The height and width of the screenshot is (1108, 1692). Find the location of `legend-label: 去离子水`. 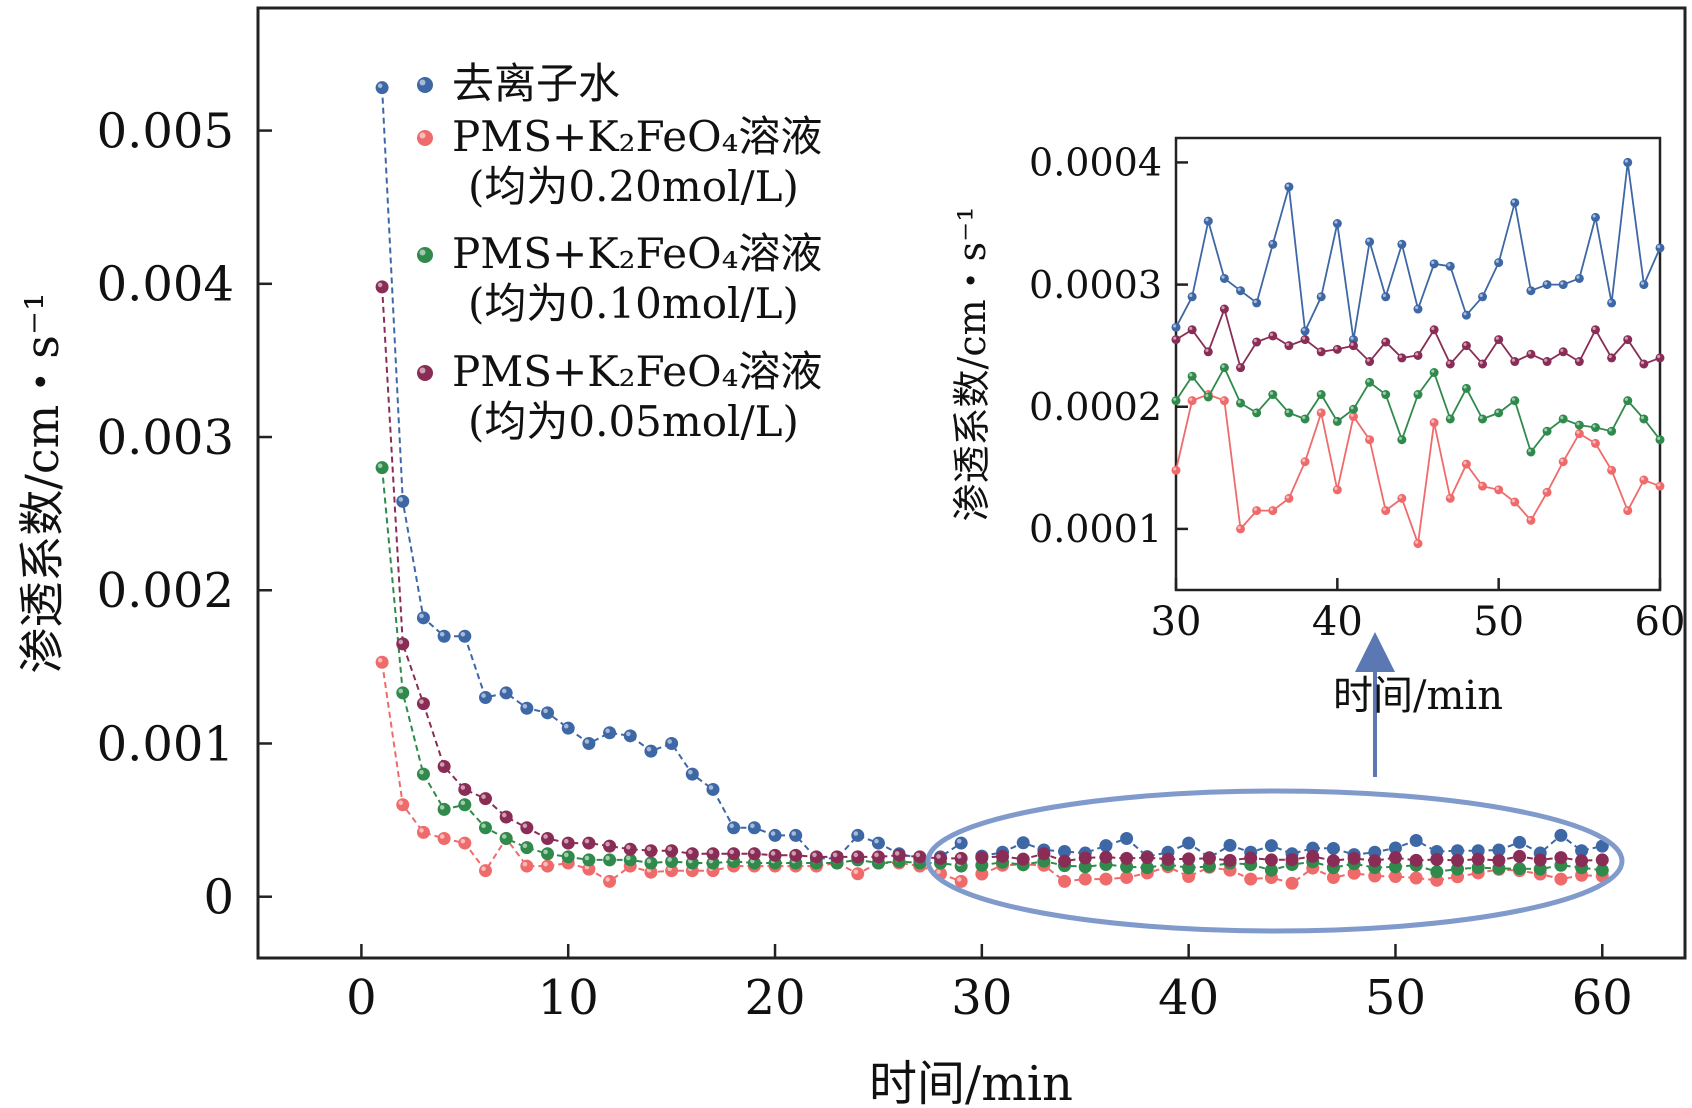

legend-label: 去离子水 is located at coordinates (536, 83).